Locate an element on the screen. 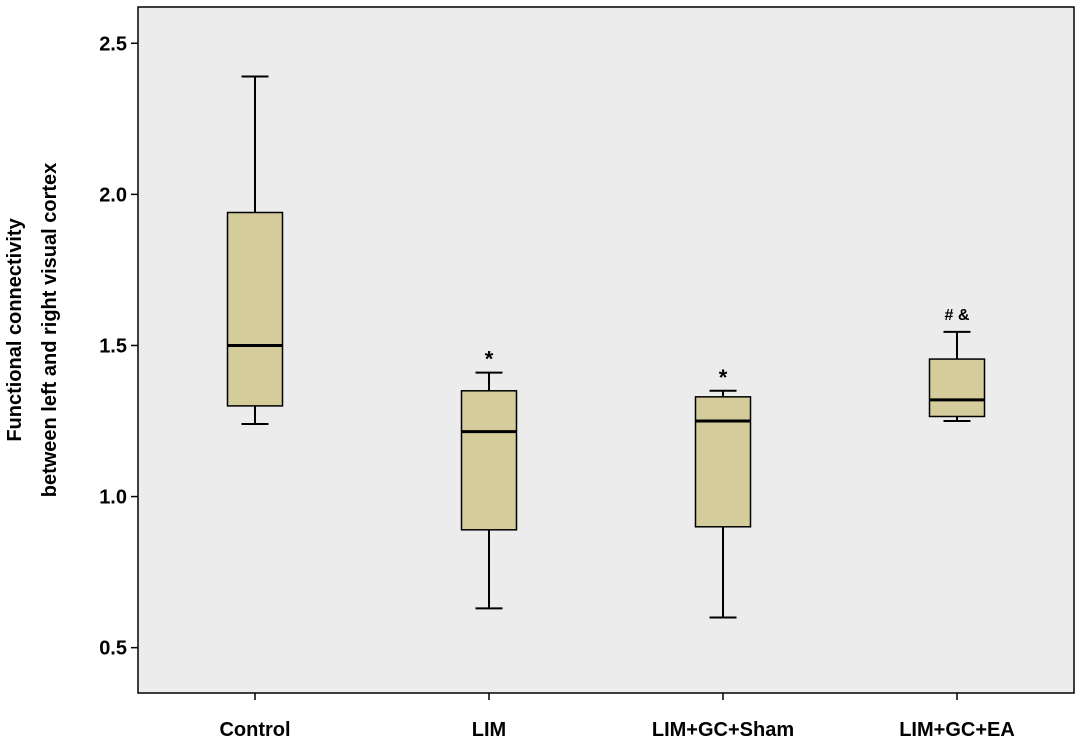 The height and width of the screenshot is (744, 1084). y-tick-label: 2.5 is located at coordinates (113, 44).